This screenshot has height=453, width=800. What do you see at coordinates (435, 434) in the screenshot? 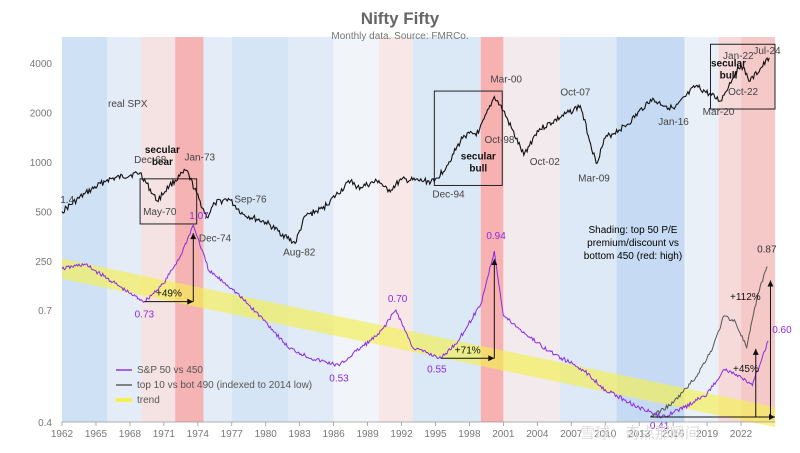
I see `x-tick-label: 1995` at bounding box center [435, 434].